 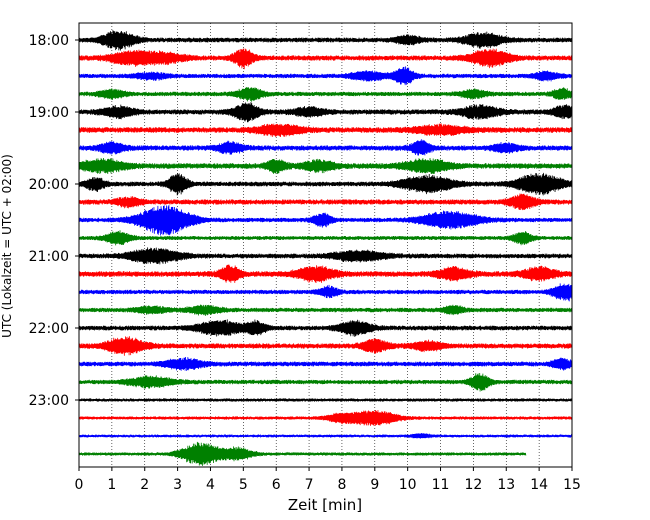 I want to click on trace-1915, so click(x=325, y=130).